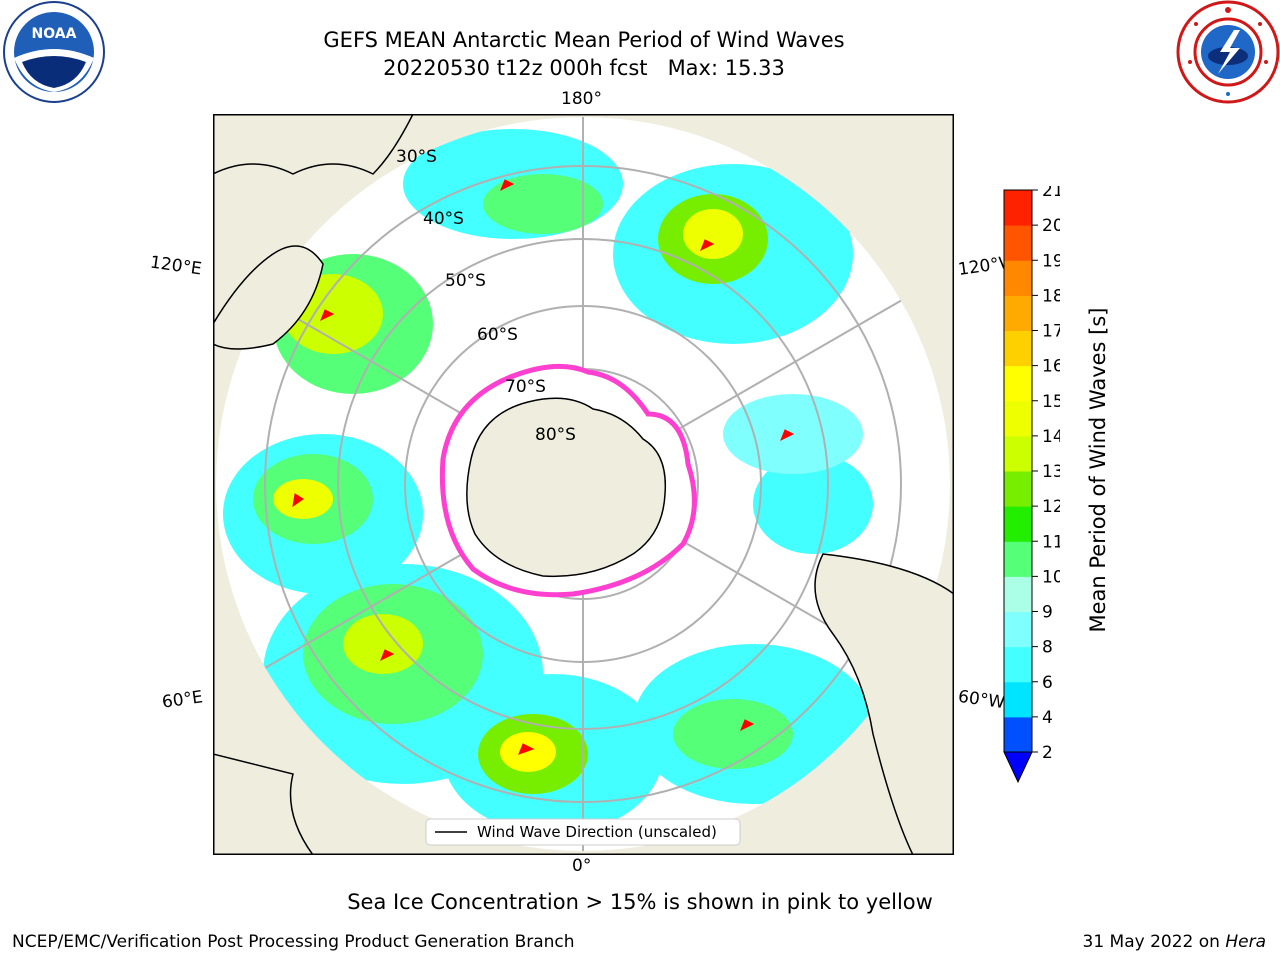  I want to click on colorbar-tick-label: 9, so click(1047, 613).